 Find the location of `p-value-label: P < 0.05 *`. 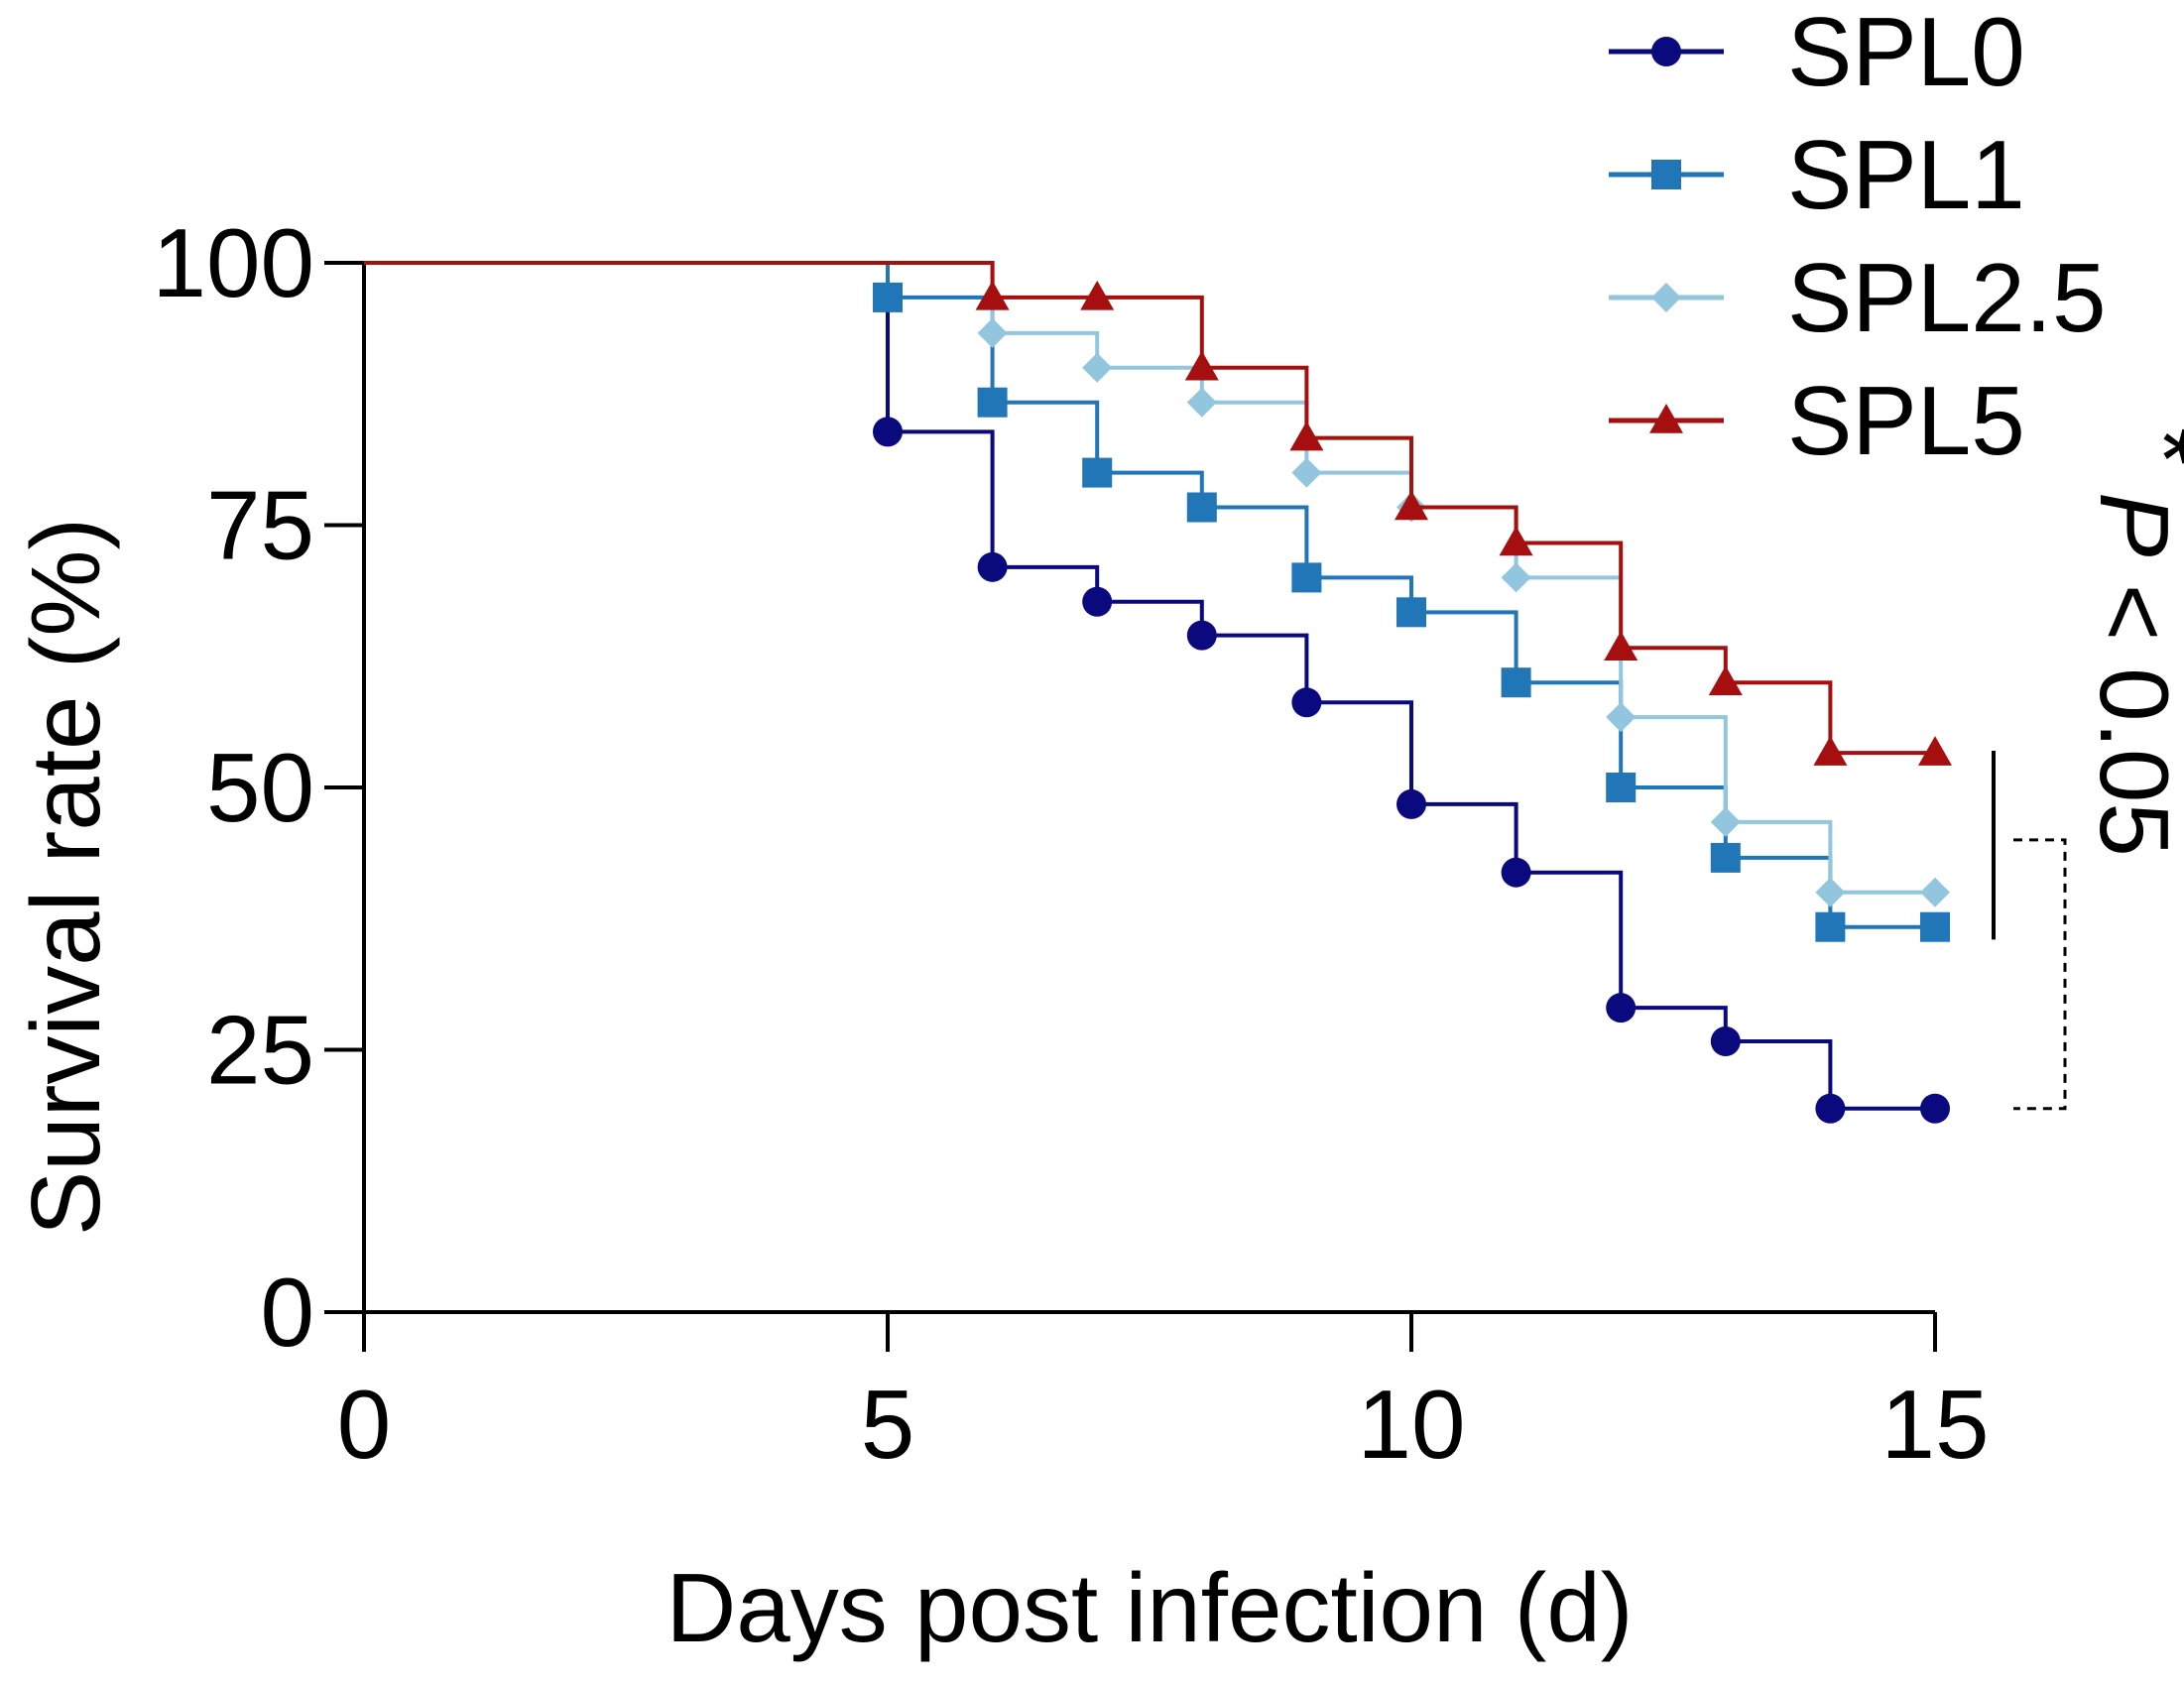

p-value-label: P < 0.05 * is located at coordinates (2132, 642).